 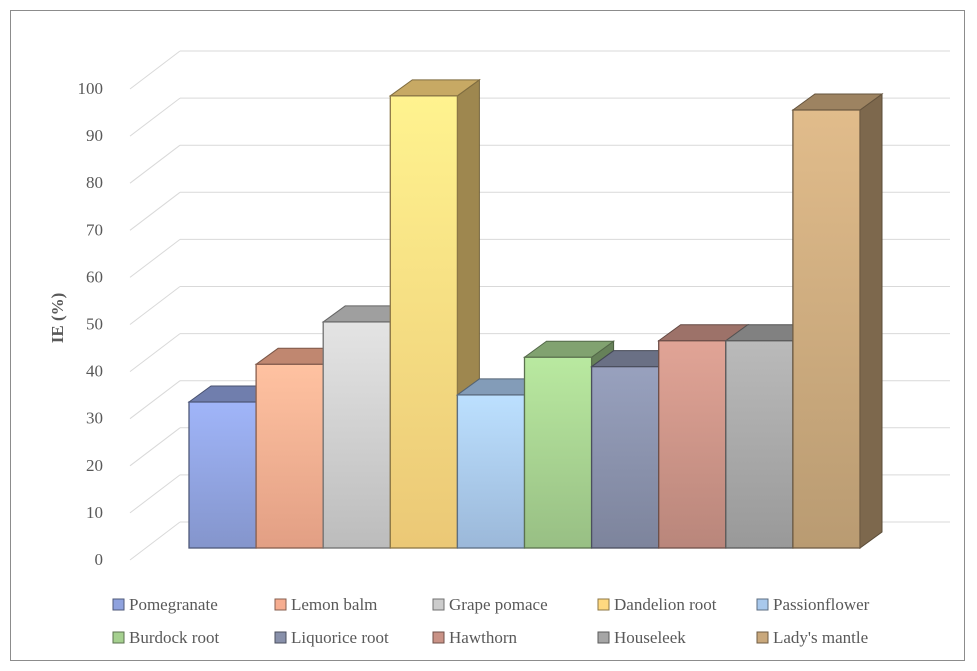 I want to click on legend-label: Passionflower, so click(x=821, y=604).